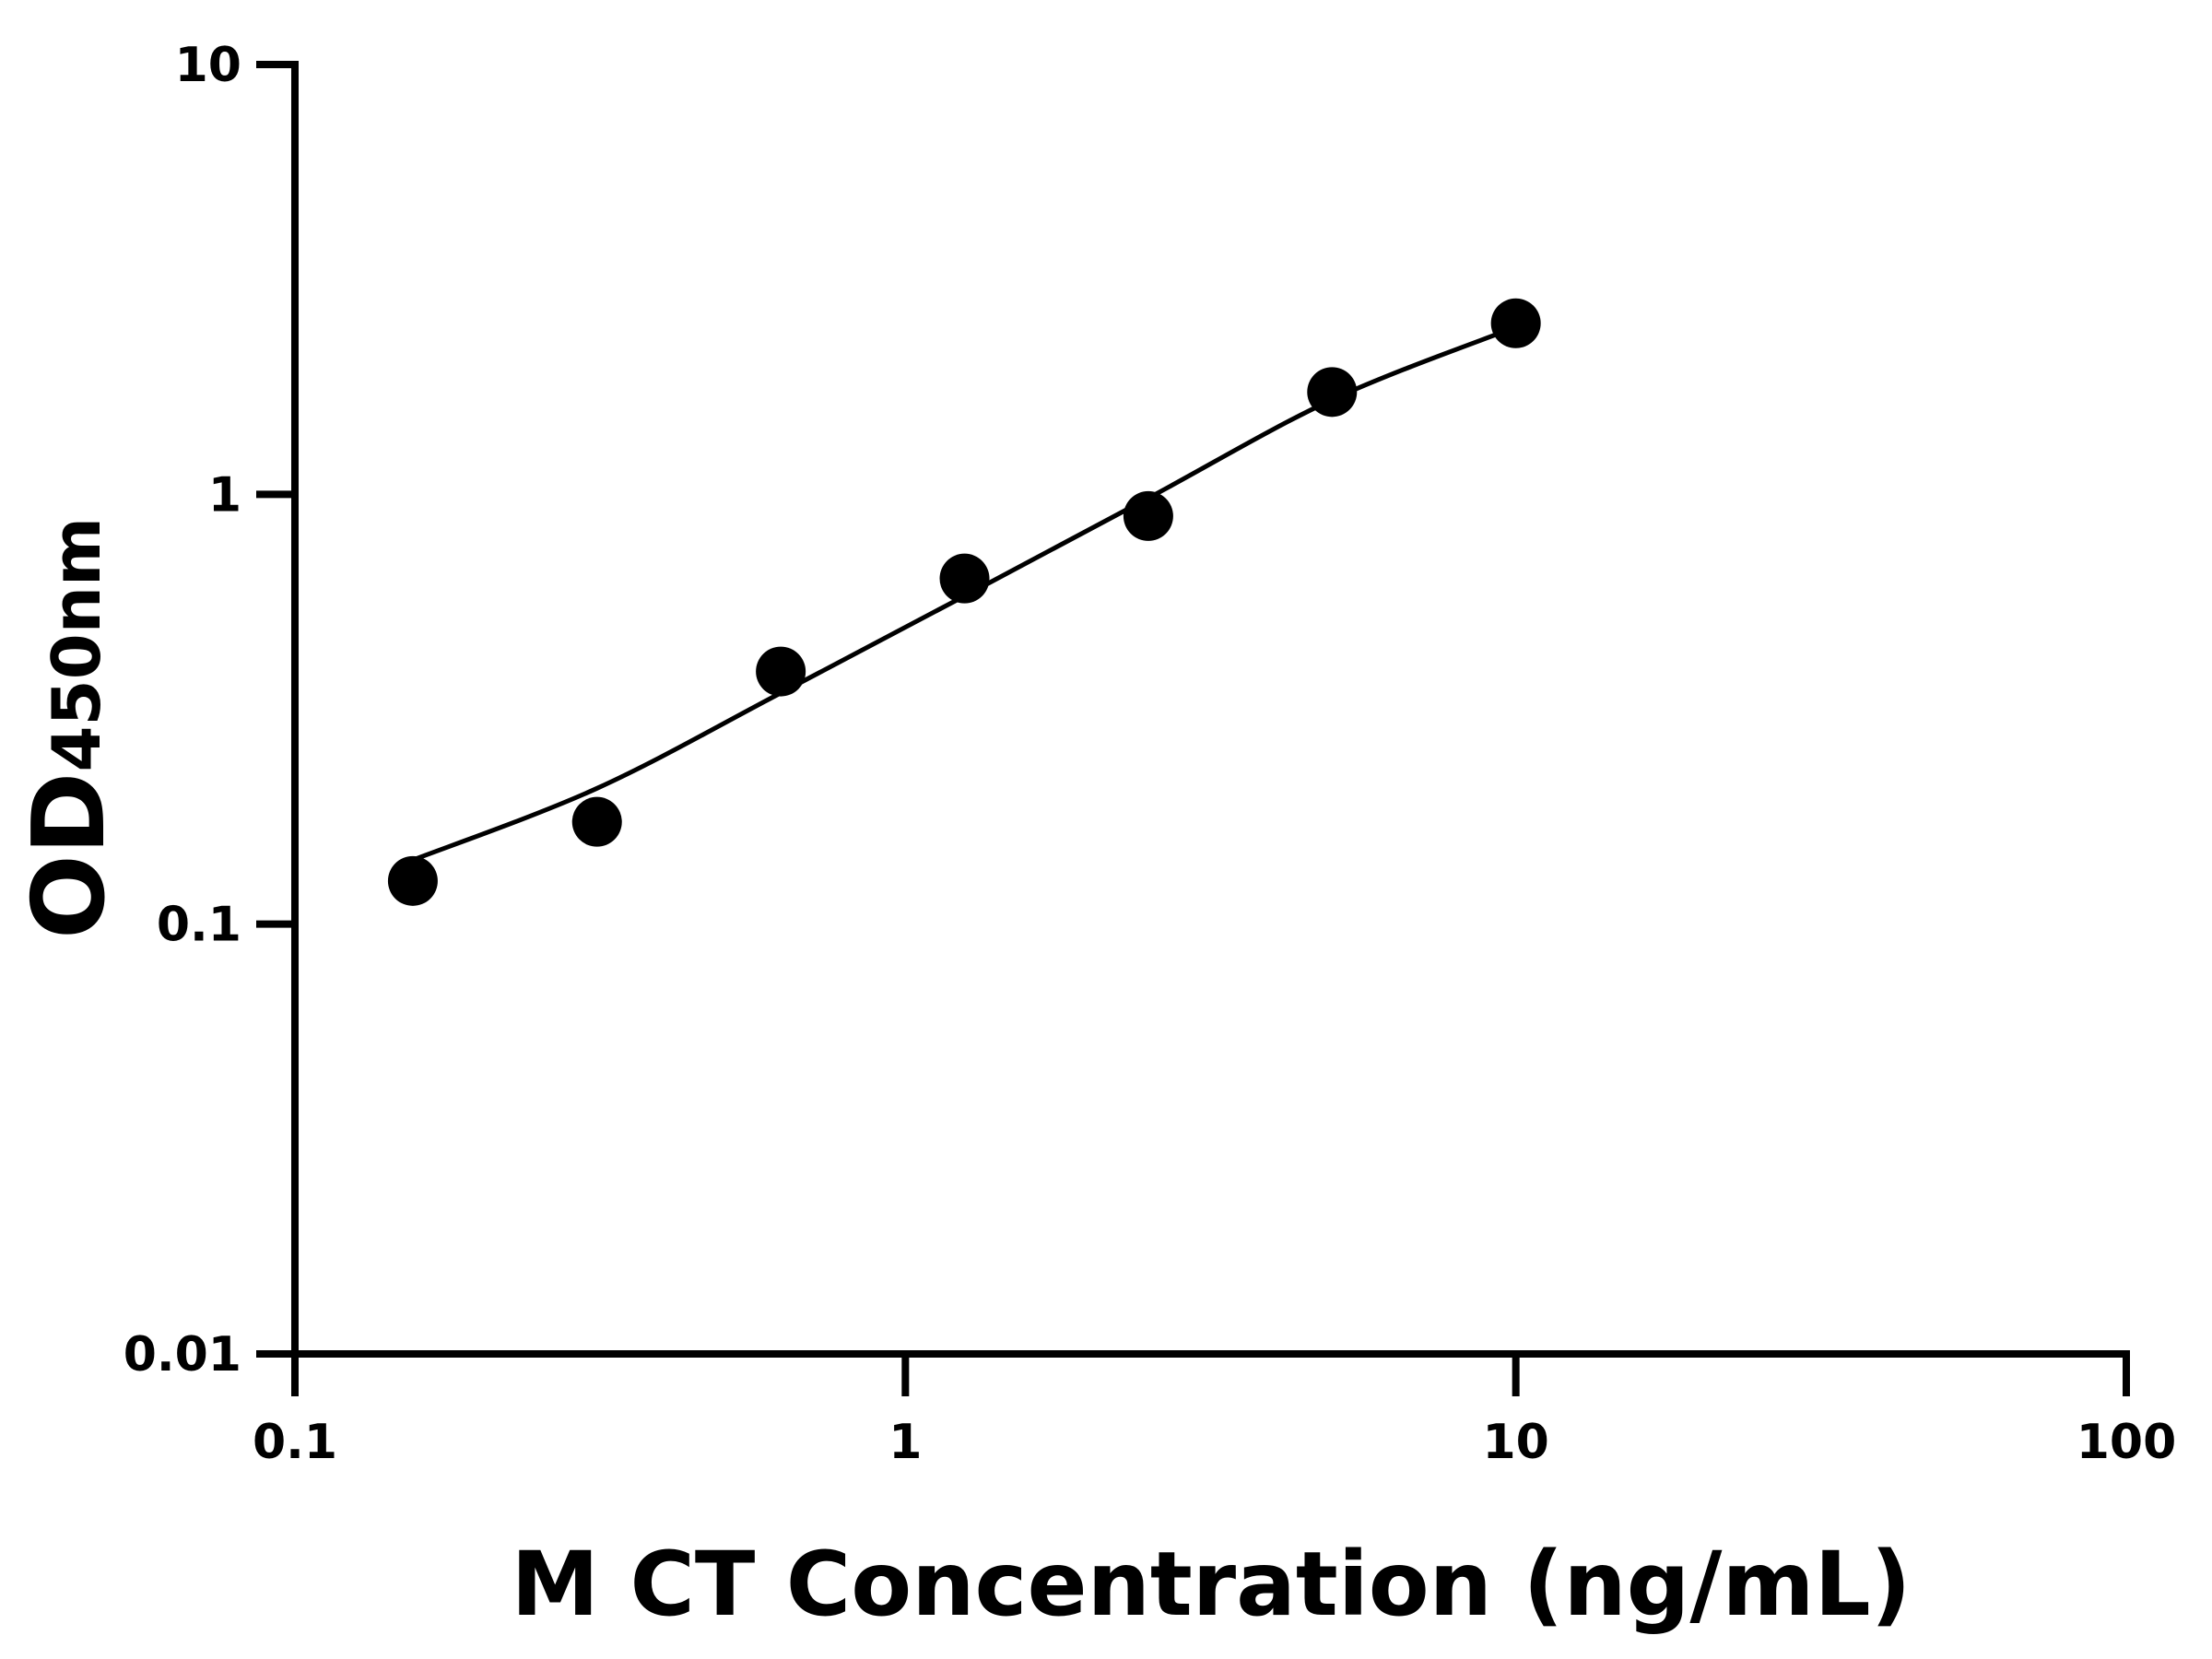  I want to click on x-tick-label: 1, so click(905, 1442).